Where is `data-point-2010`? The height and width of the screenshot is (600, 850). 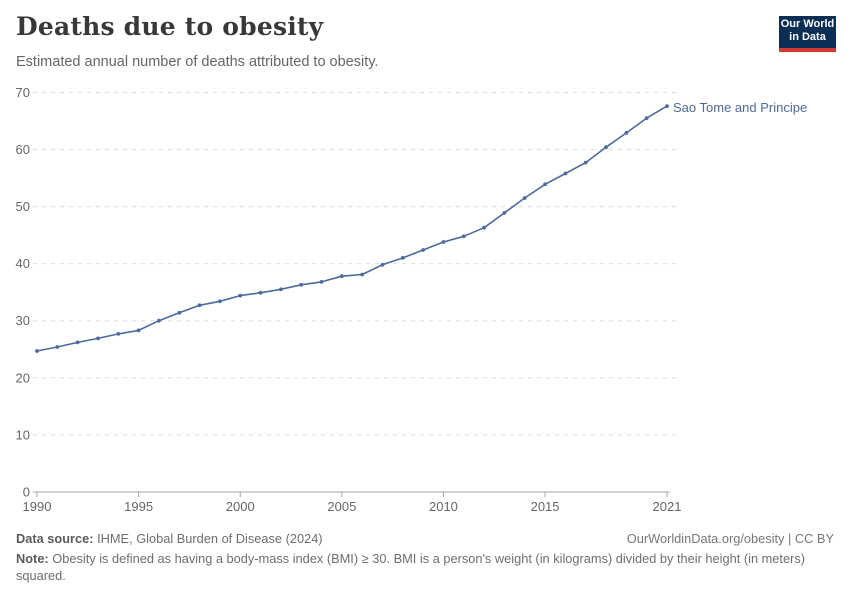 data-point-2010 is located at coordinates (443, 242).